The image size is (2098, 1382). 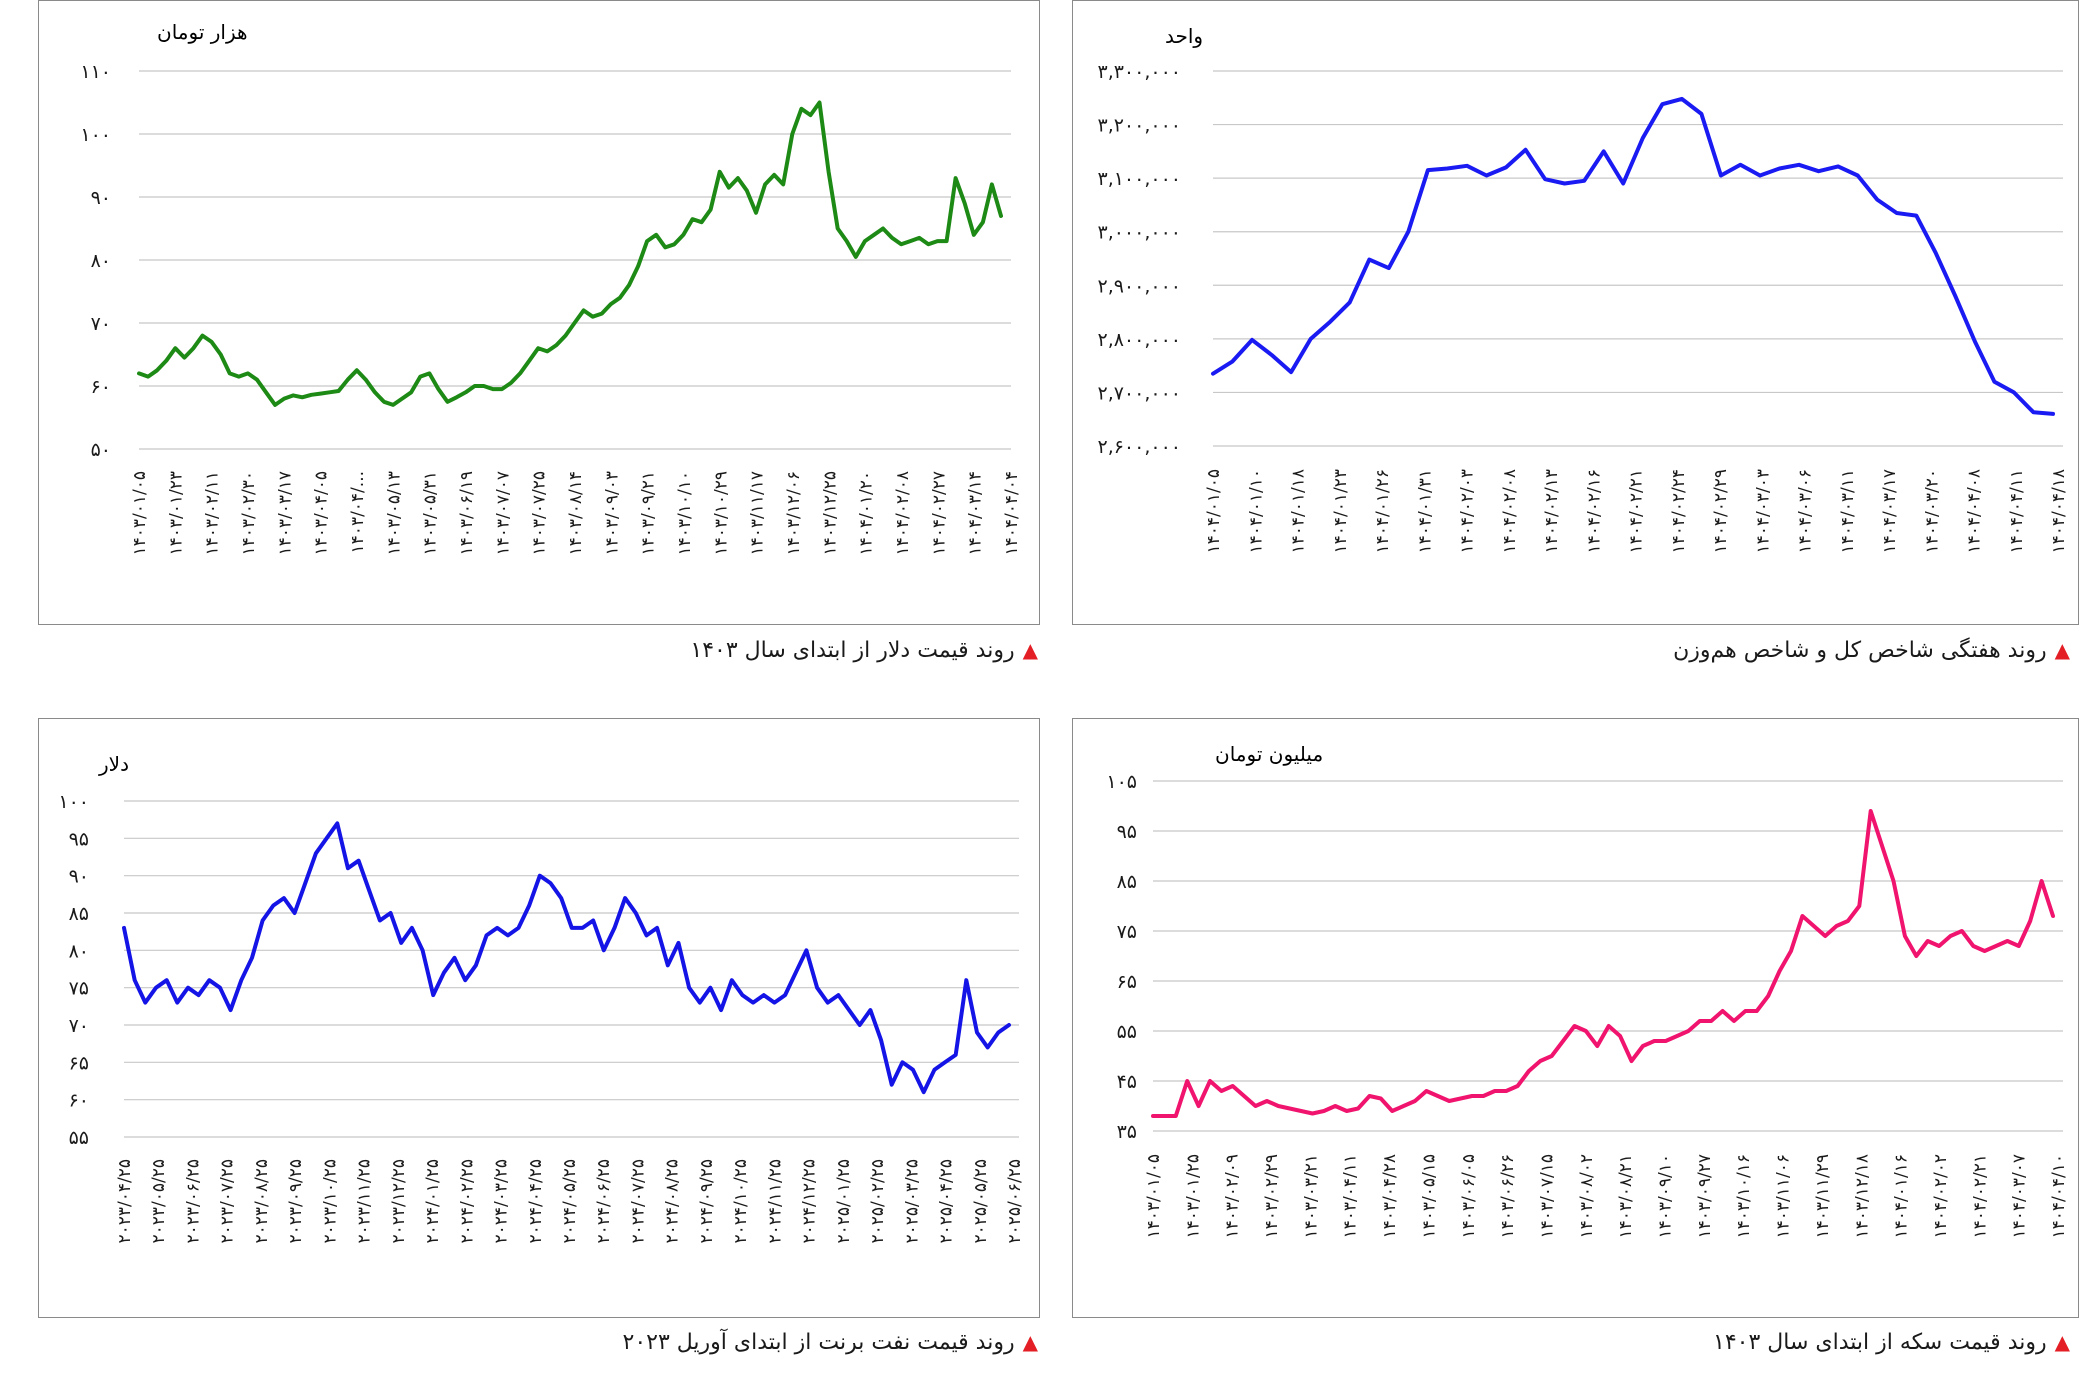 I want to click on y-tick-label: ۳,۲۰۰,۰۰۰, so click(x=1139, y=126).